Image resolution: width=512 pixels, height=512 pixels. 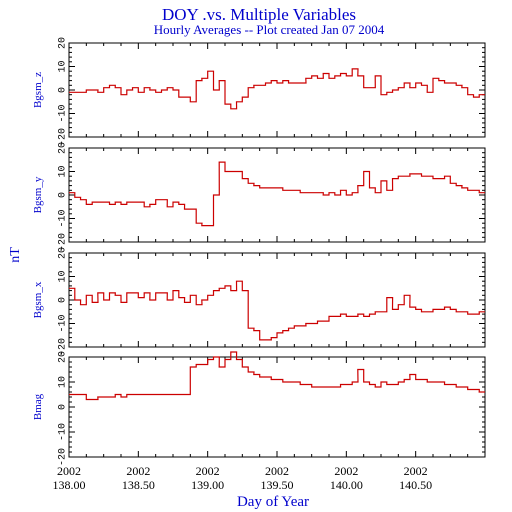 I want to click on panel-y-label: Bmag, so click(x=38, y=406).